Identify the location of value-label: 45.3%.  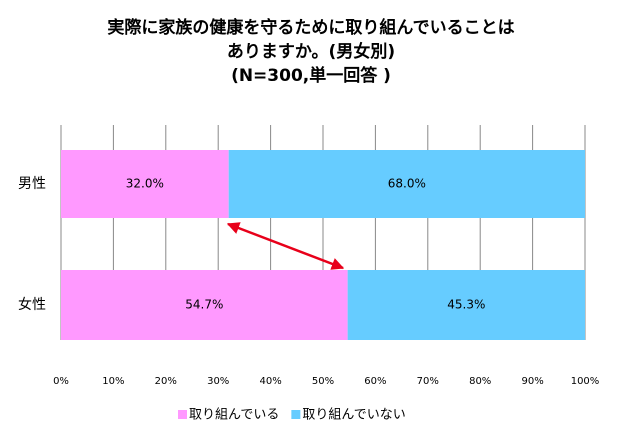
(466, 305).